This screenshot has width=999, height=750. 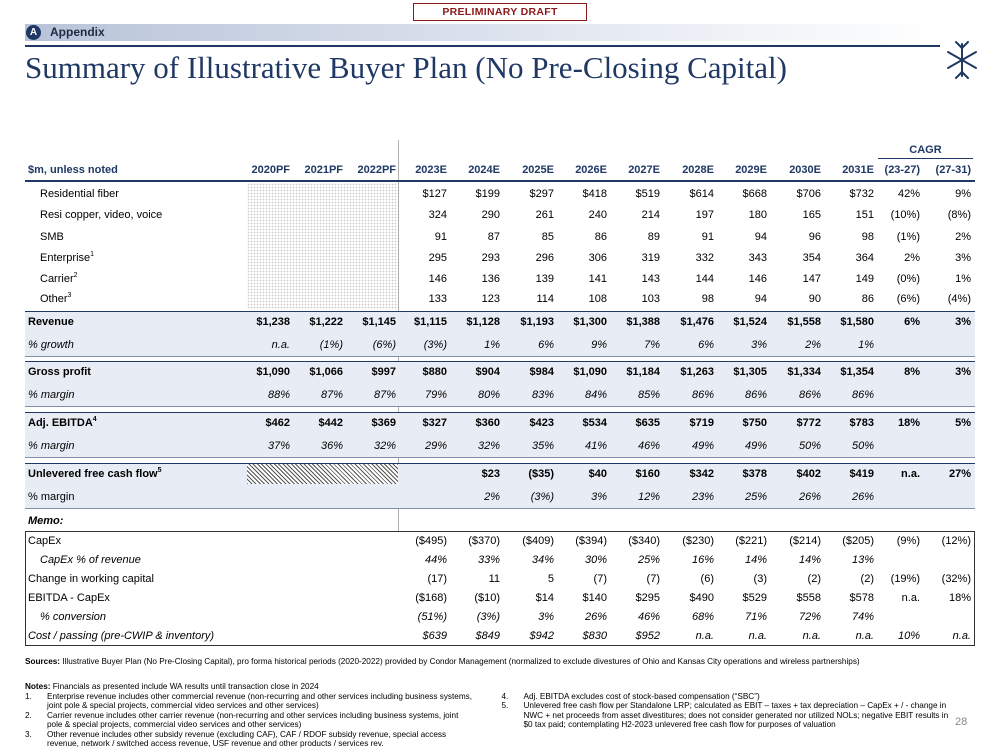 What do you see at coordinates (541, 474) in the screenshot?
I see `cell: ($35)` at bounding box center [541, 474].